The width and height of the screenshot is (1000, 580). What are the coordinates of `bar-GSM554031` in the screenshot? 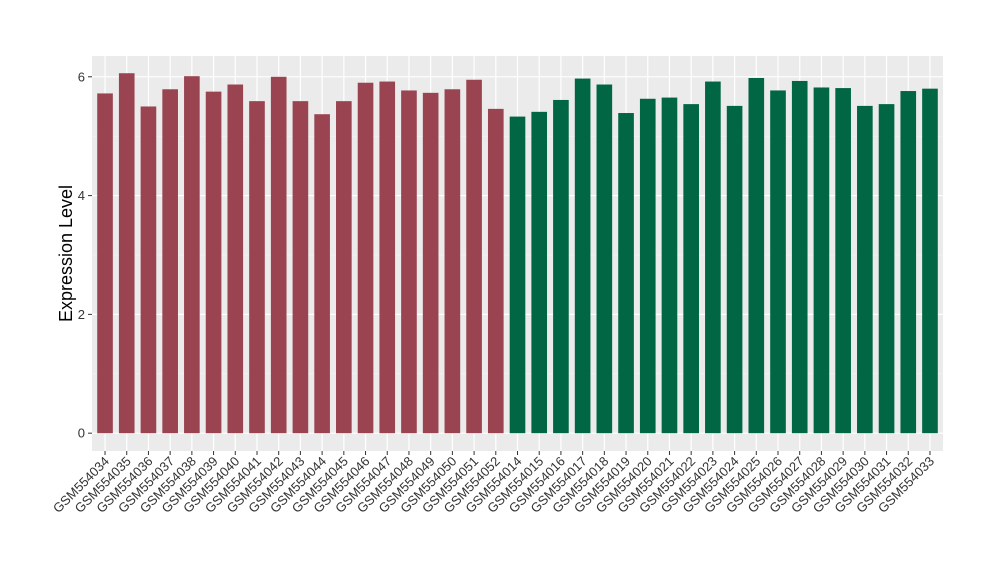 It's located at (886, 269).